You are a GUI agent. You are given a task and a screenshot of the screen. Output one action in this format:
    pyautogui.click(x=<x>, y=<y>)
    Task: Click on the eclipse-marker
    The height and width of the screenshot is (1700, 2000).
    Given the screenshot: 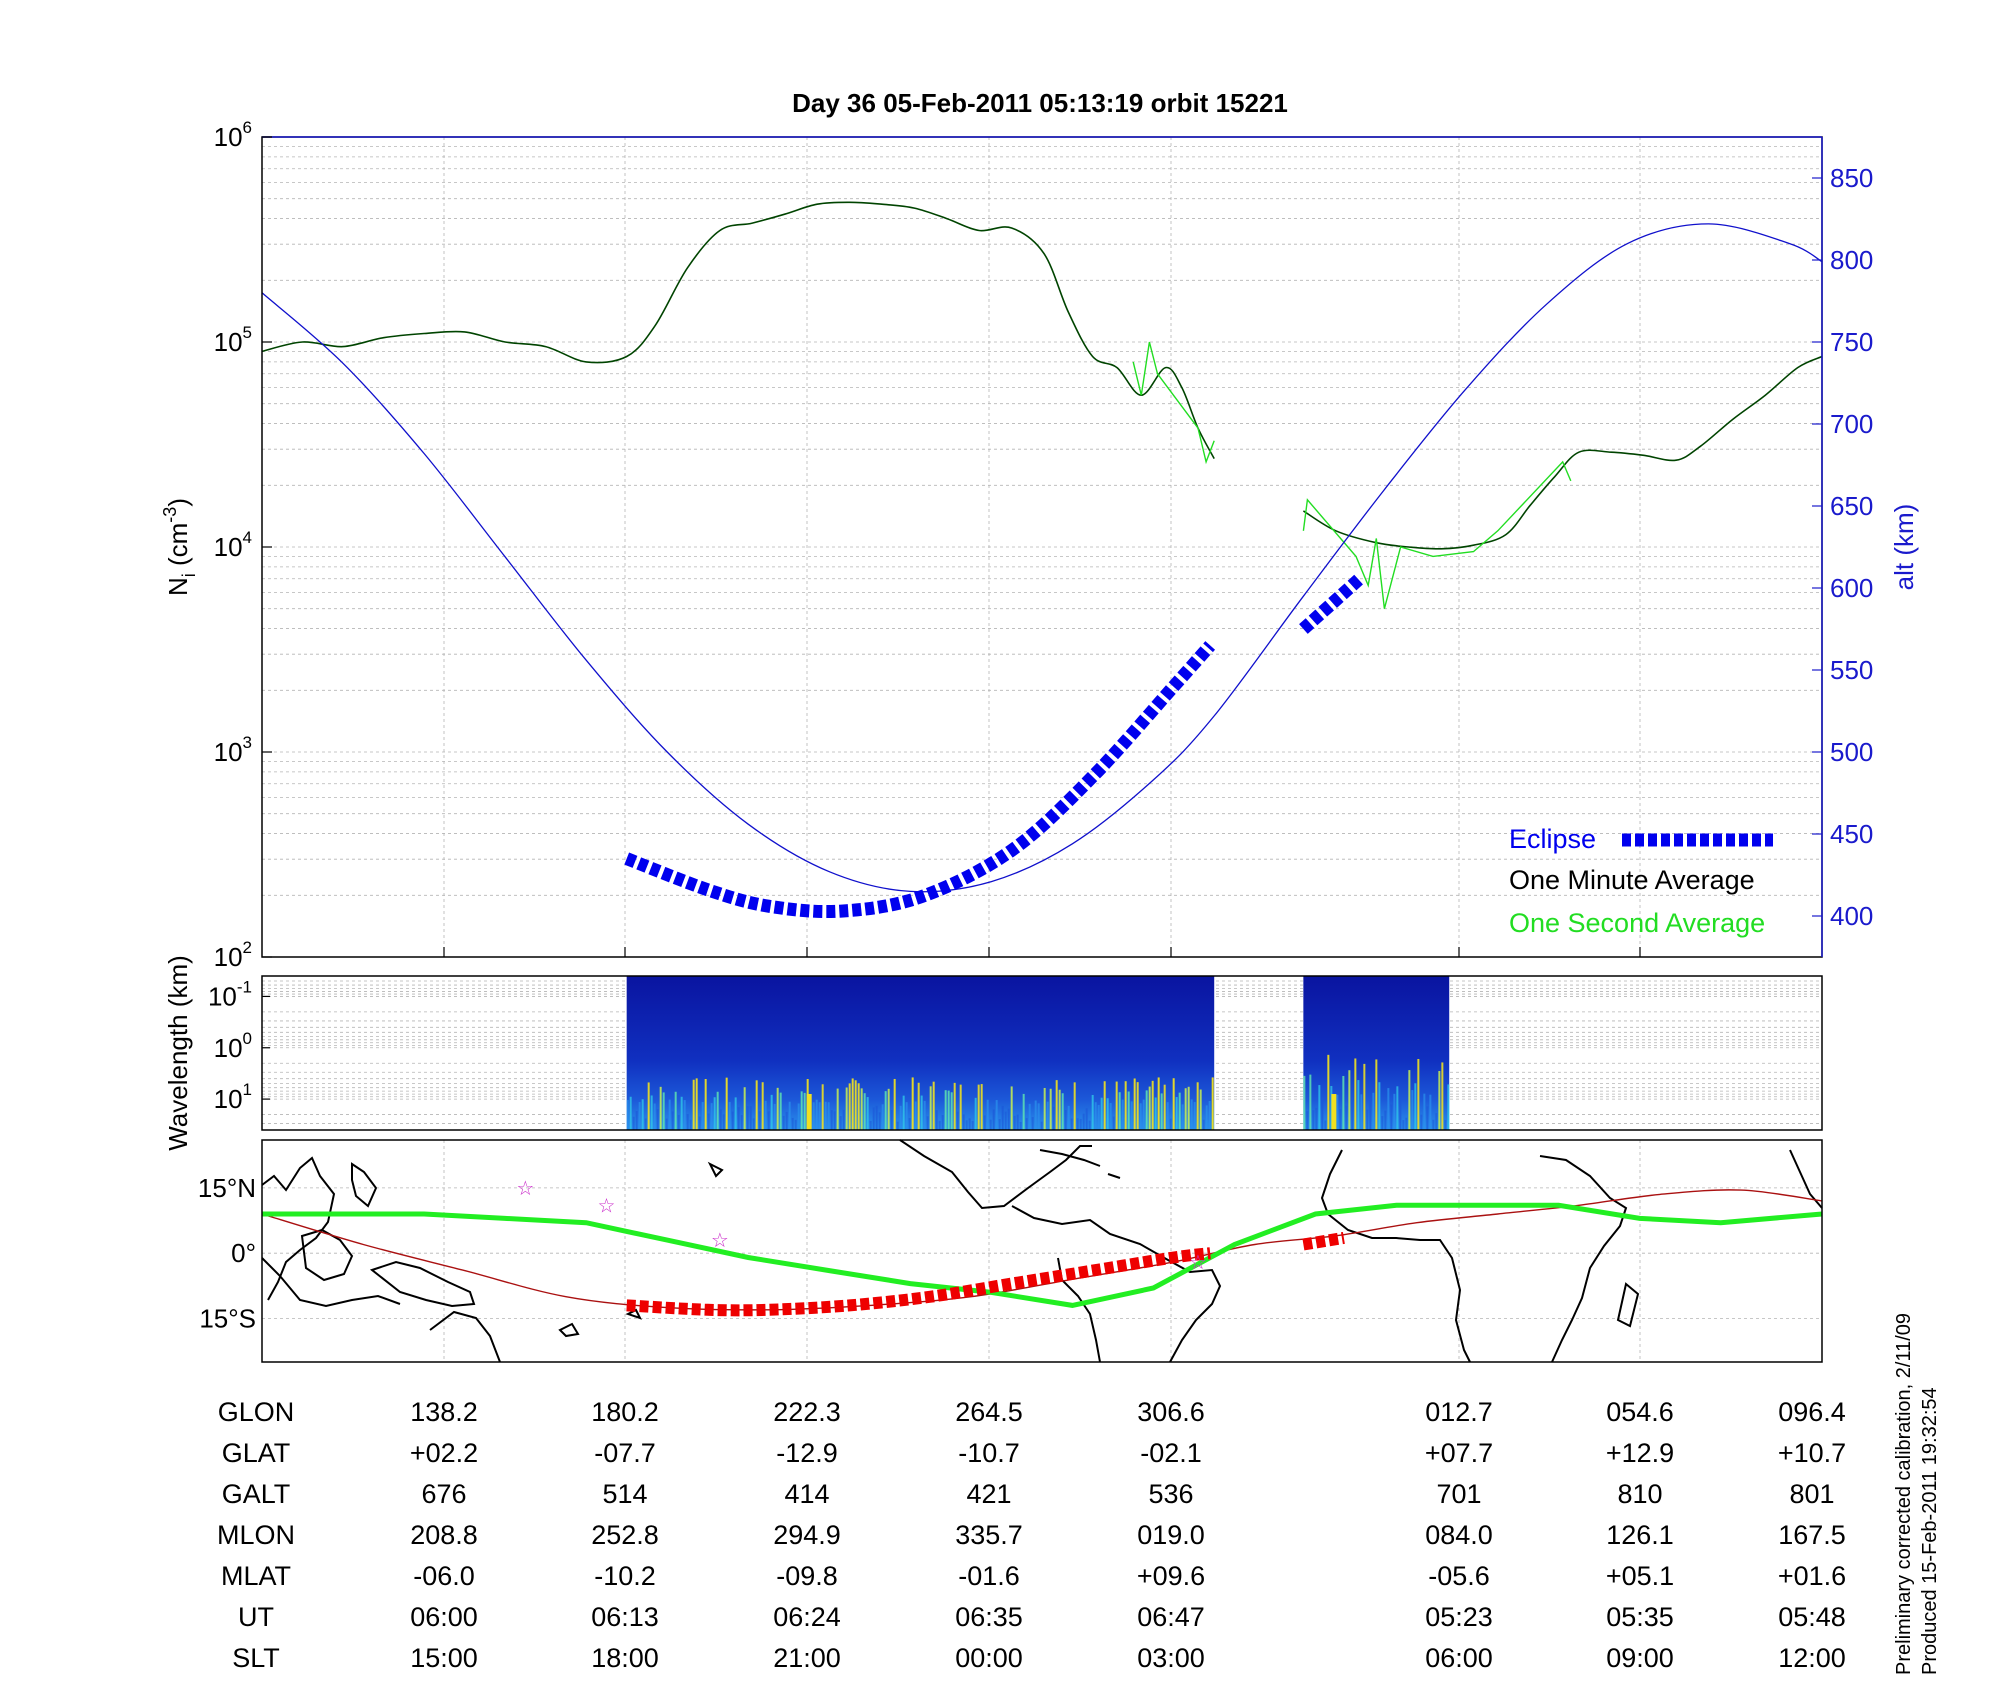 What is the action you would take?
    pyautogui.click(x=1332, y=603)
    